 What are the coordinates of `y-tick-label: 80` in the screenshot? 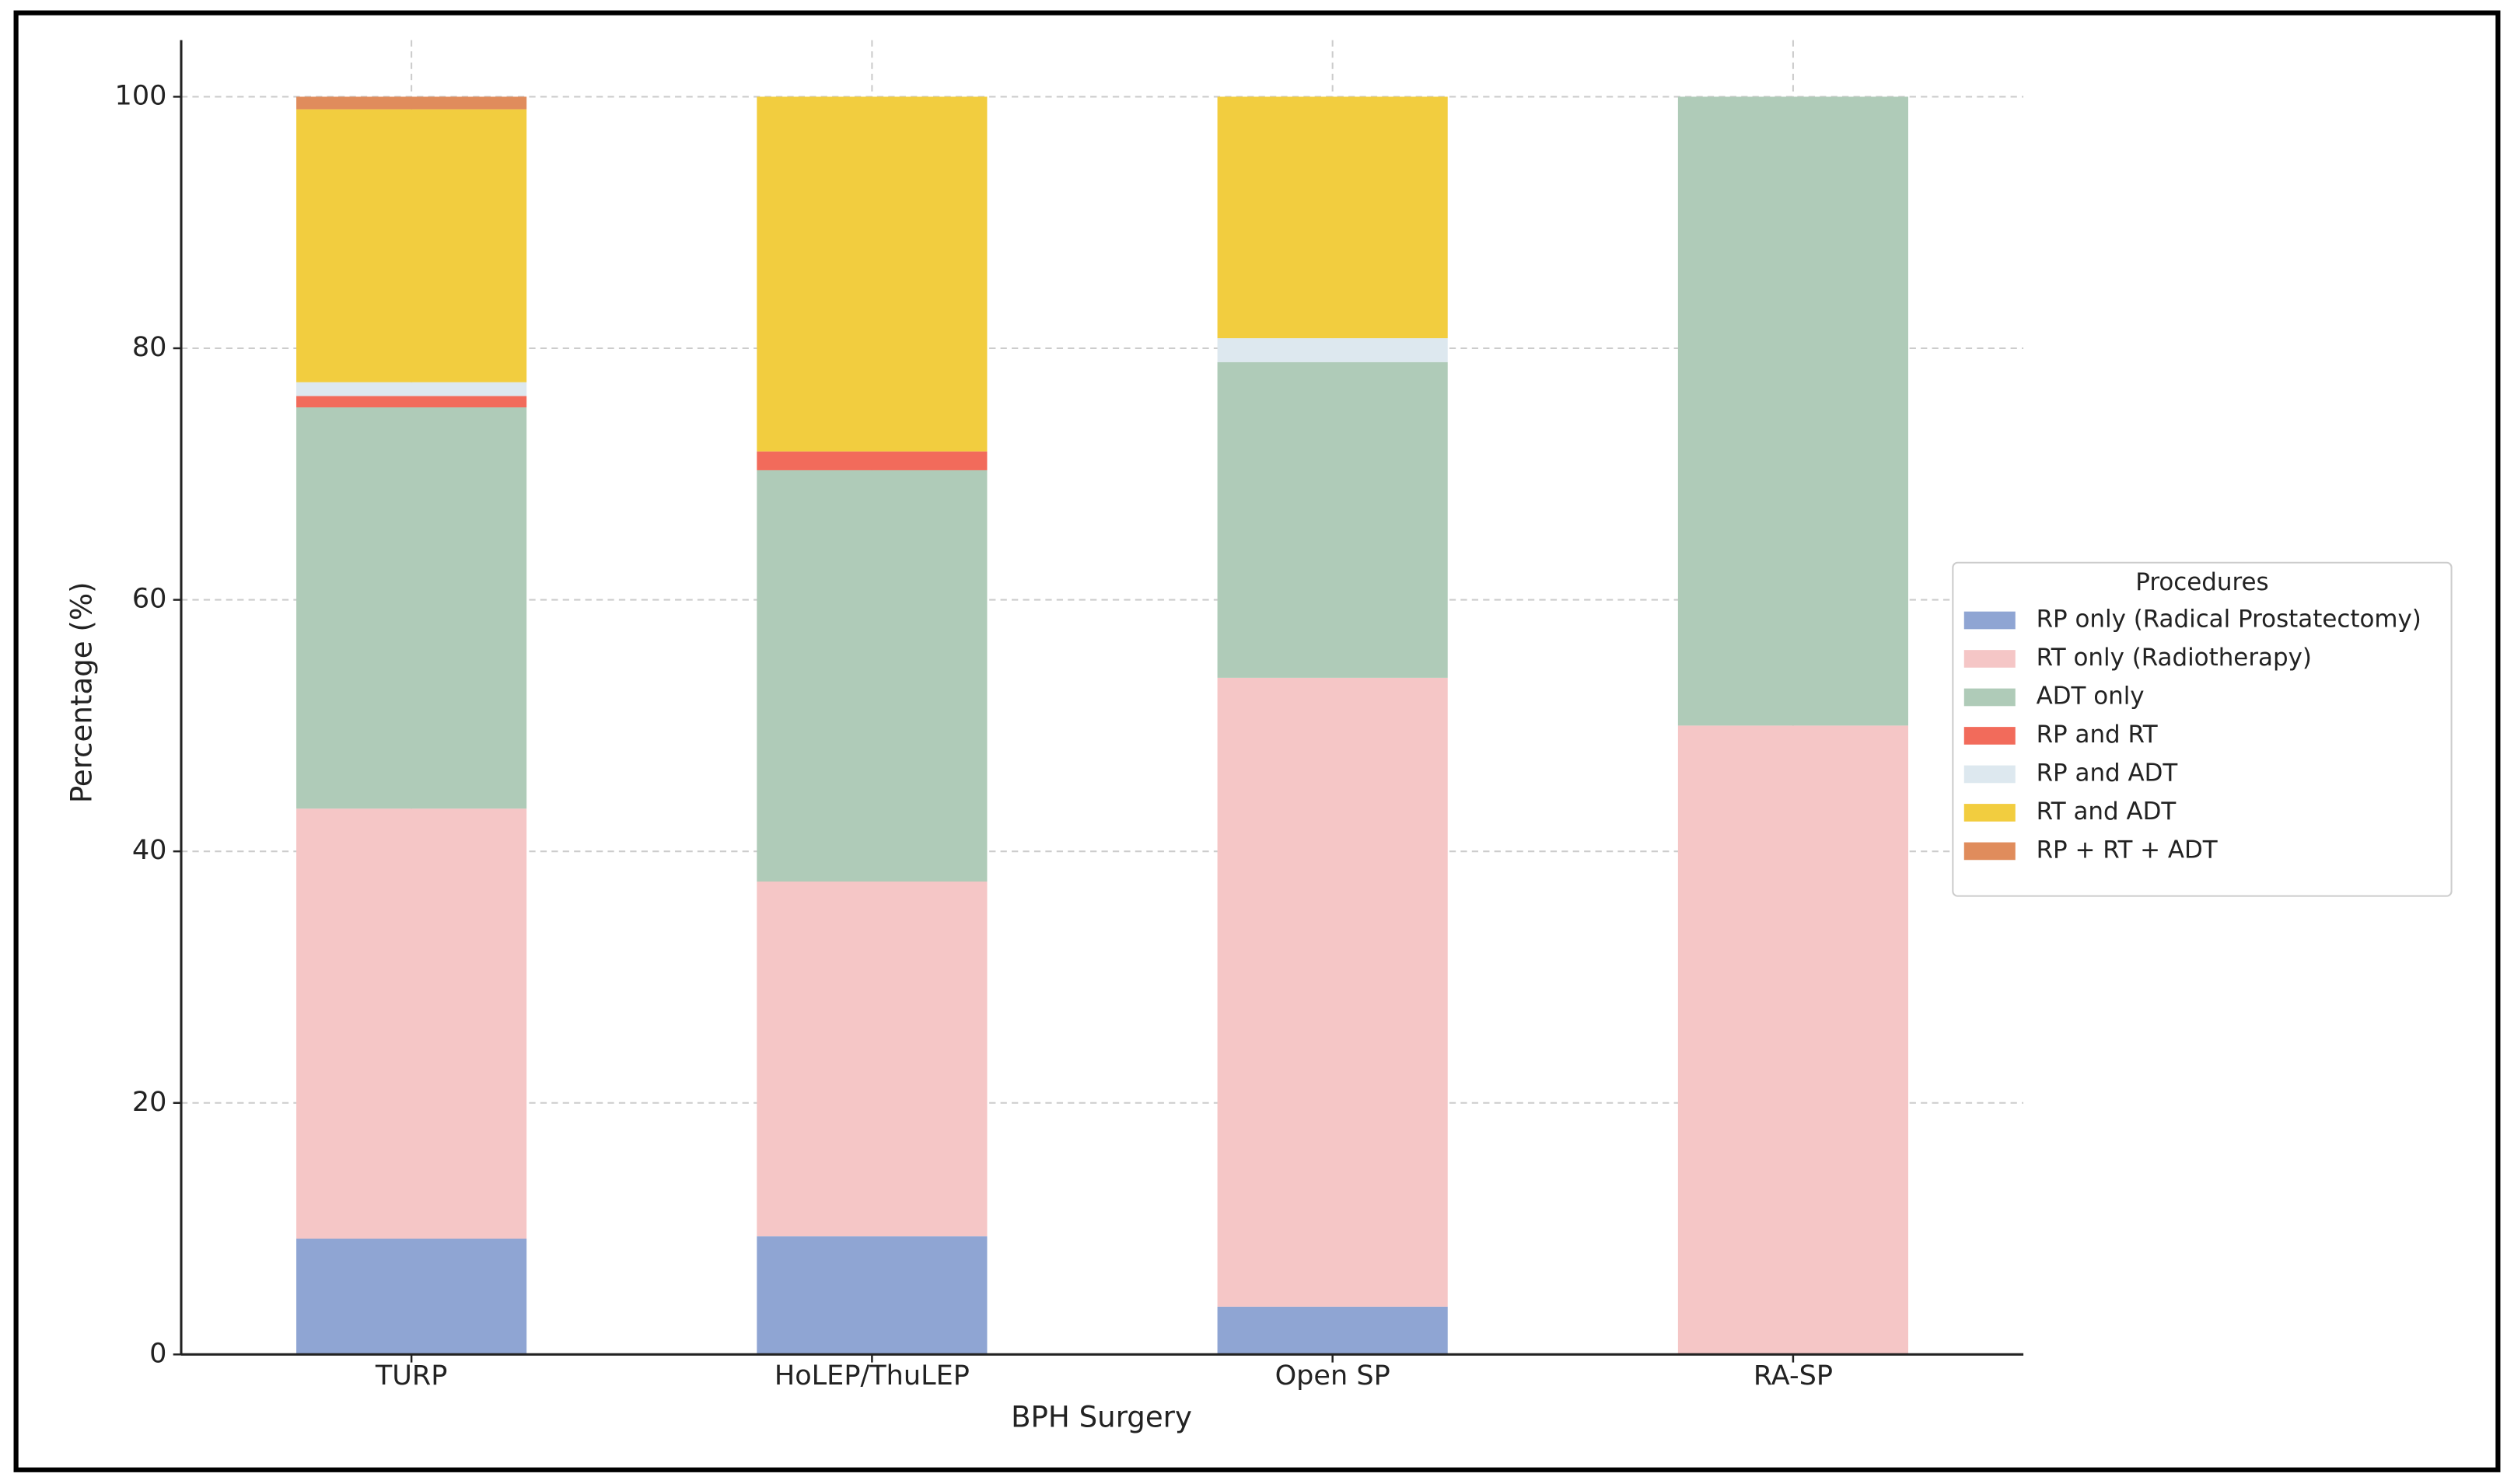 It's located at (149, 347).